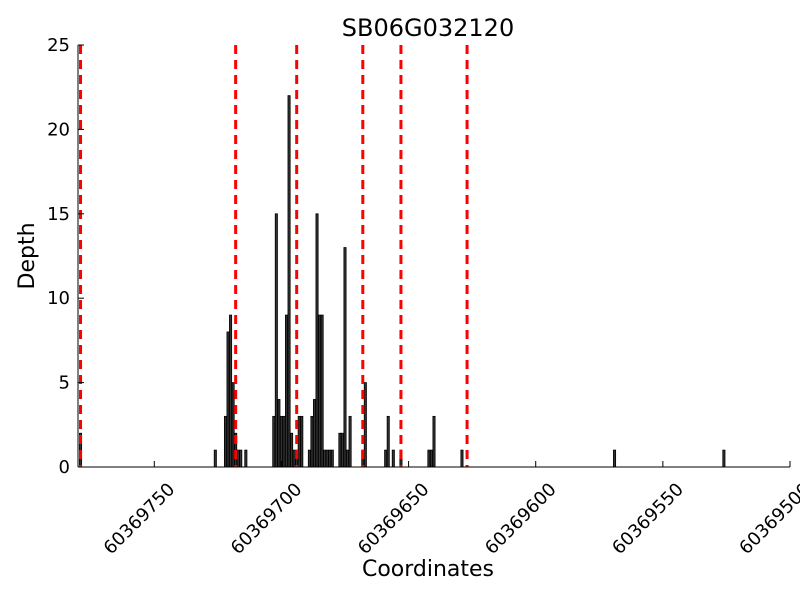 The image size is (800, 600). I want to click on y-ticks: 0 5 10 15 20 25, so click(65, 256).